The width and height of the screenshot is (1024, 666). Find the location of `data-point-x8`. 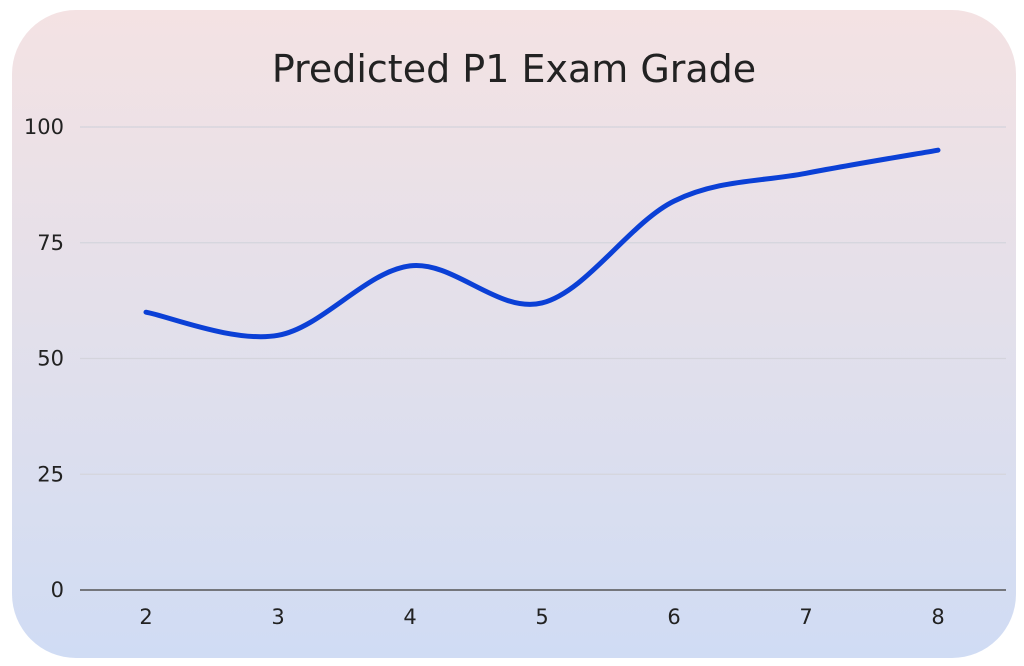

data-point-x8 is located at coordinates (938, 150).